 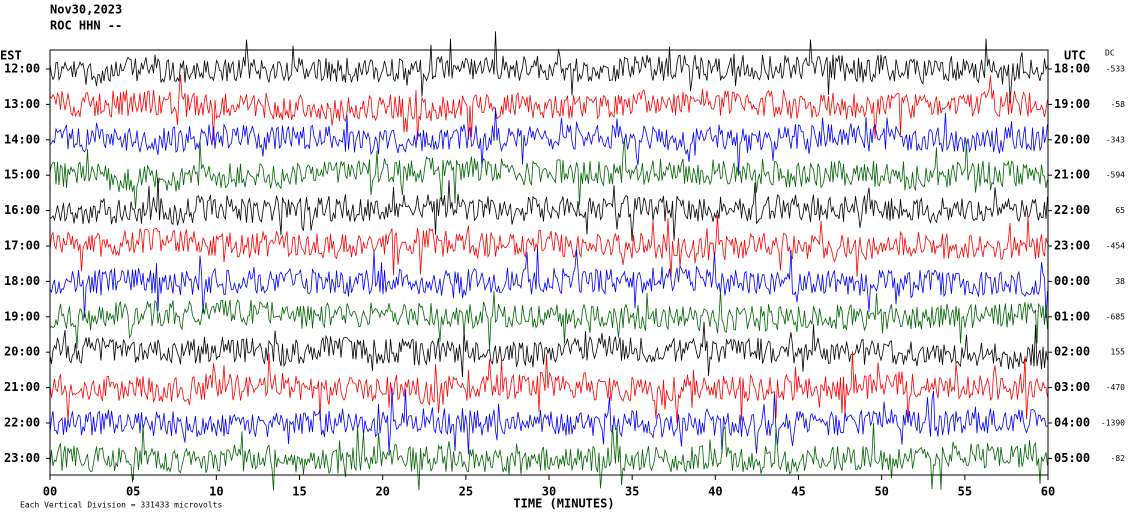 What do you see at coordinates (881, 492) in the screenshot?
I see `x-tick-label: 50` at bounding box center [881, 492].